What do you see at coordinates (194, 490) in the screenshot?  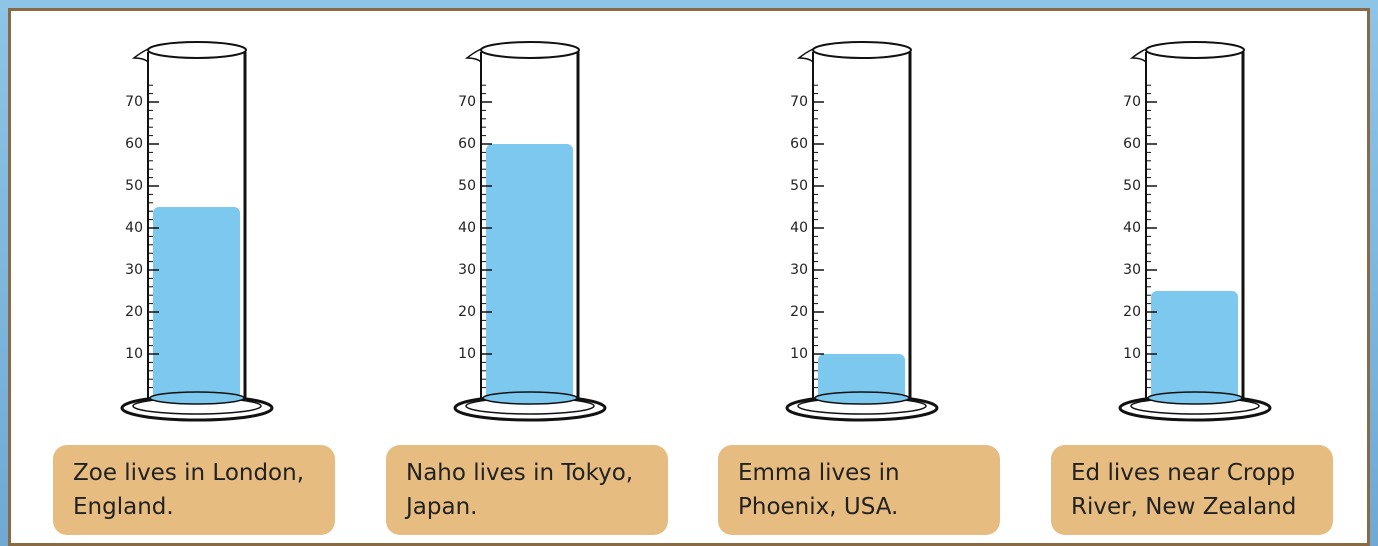 I see `caption: Zoe lives in London, England.` at bounding box center [194, 490].